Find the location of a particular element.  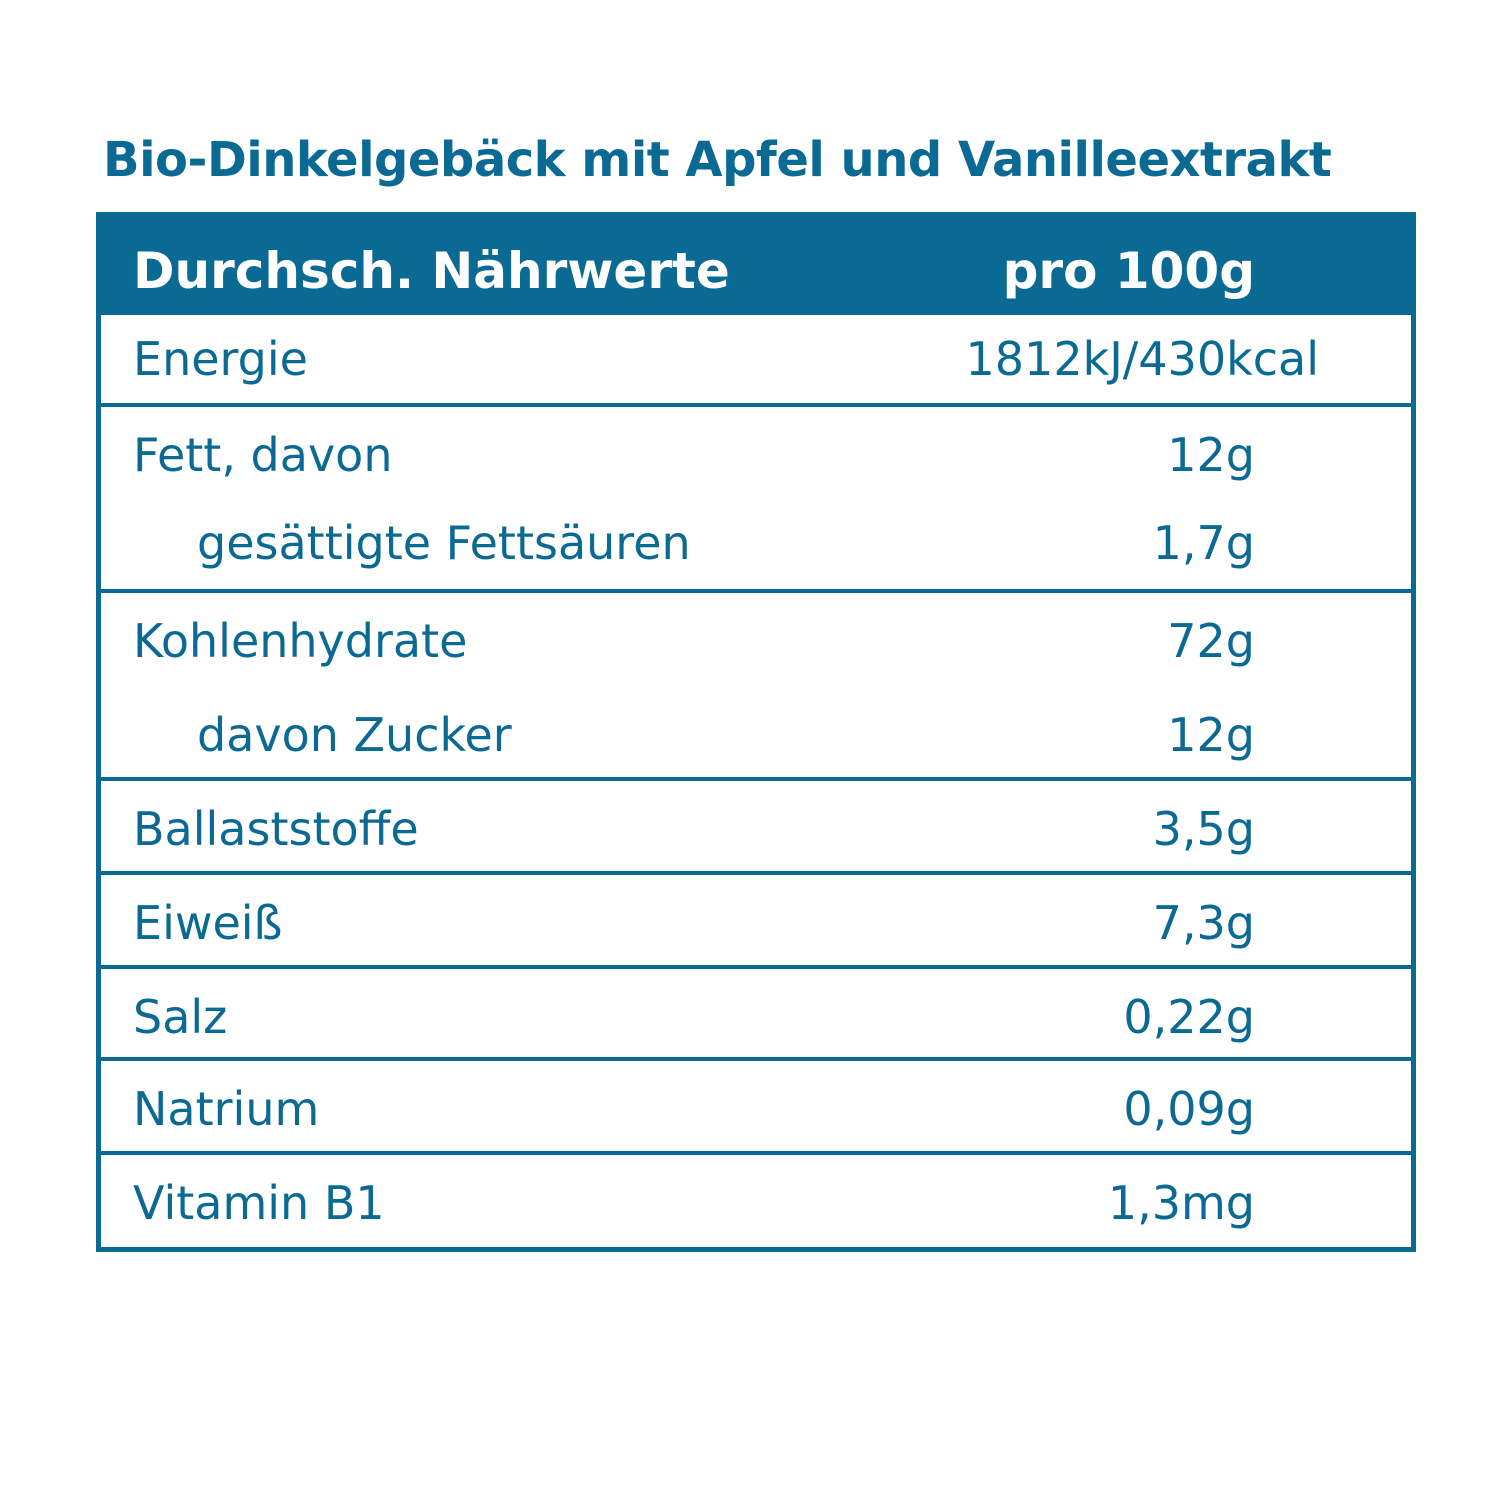

row-value: 72g is located at coordinates (1211, 641).